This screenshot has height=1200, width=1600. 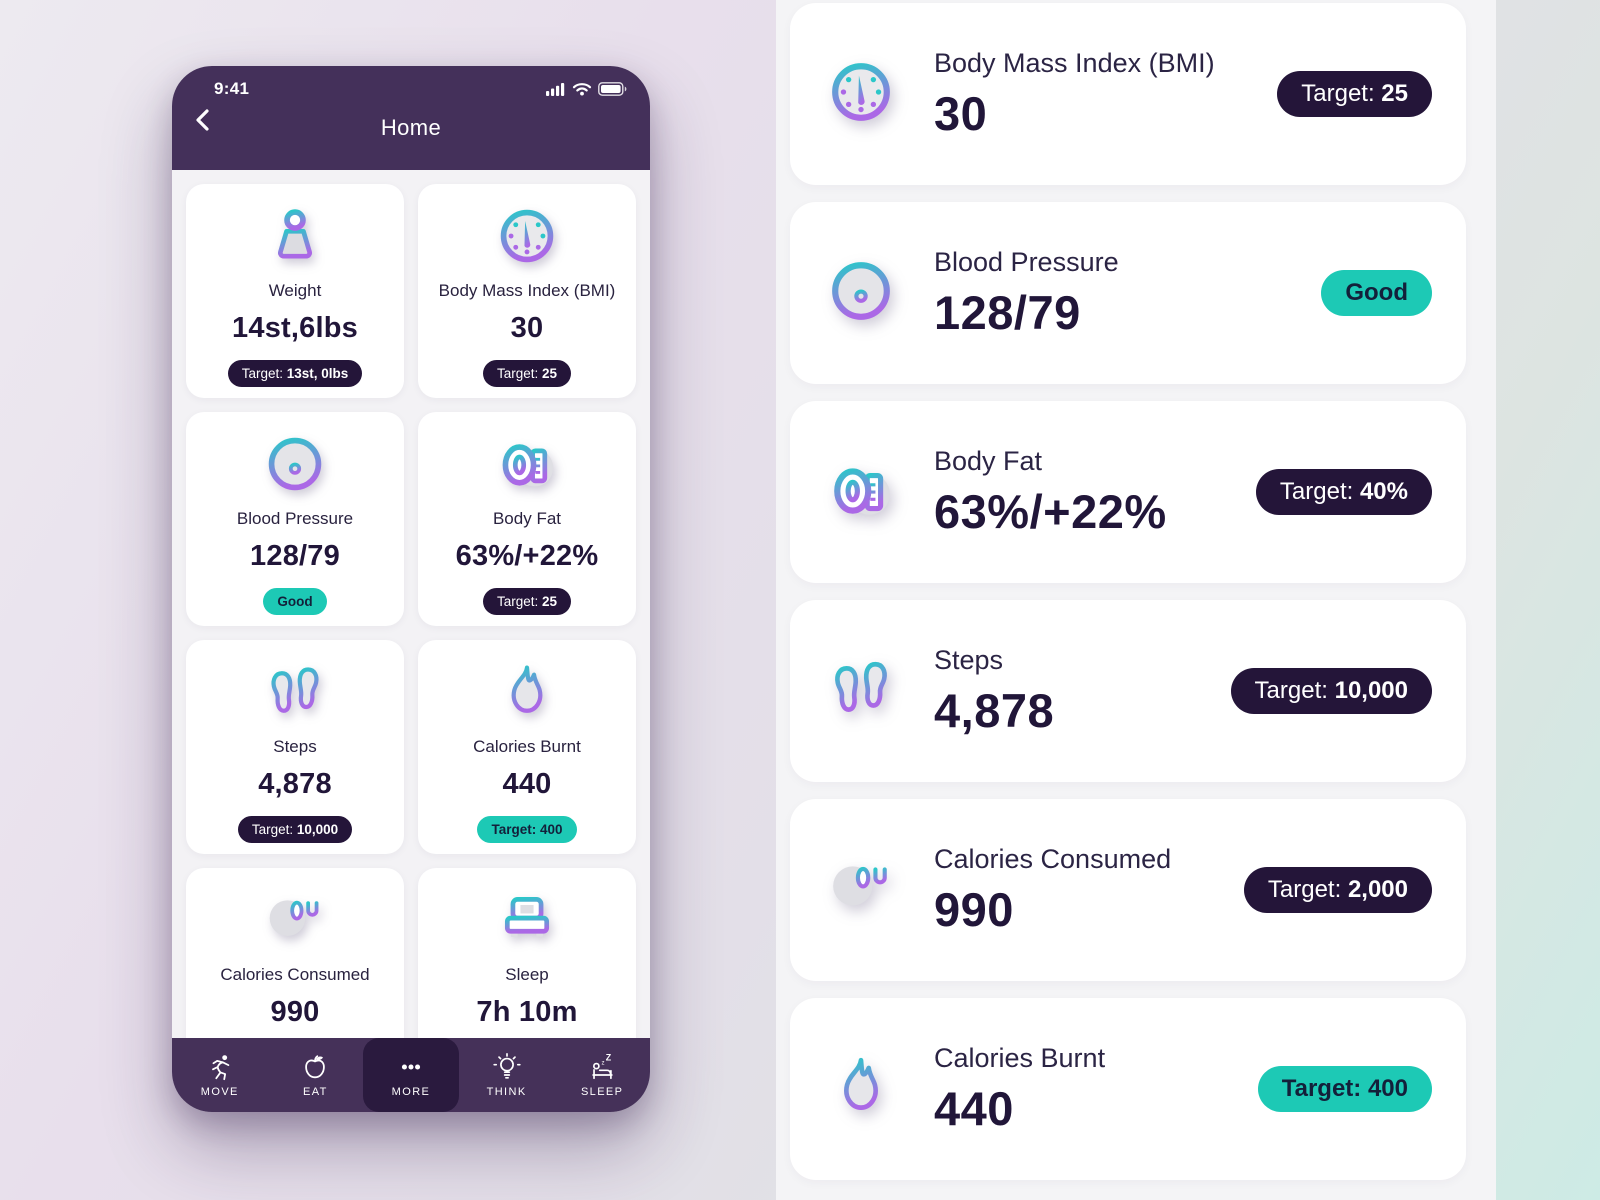 I want to click on metric-label: Sleep, so click(x=527, y=974).